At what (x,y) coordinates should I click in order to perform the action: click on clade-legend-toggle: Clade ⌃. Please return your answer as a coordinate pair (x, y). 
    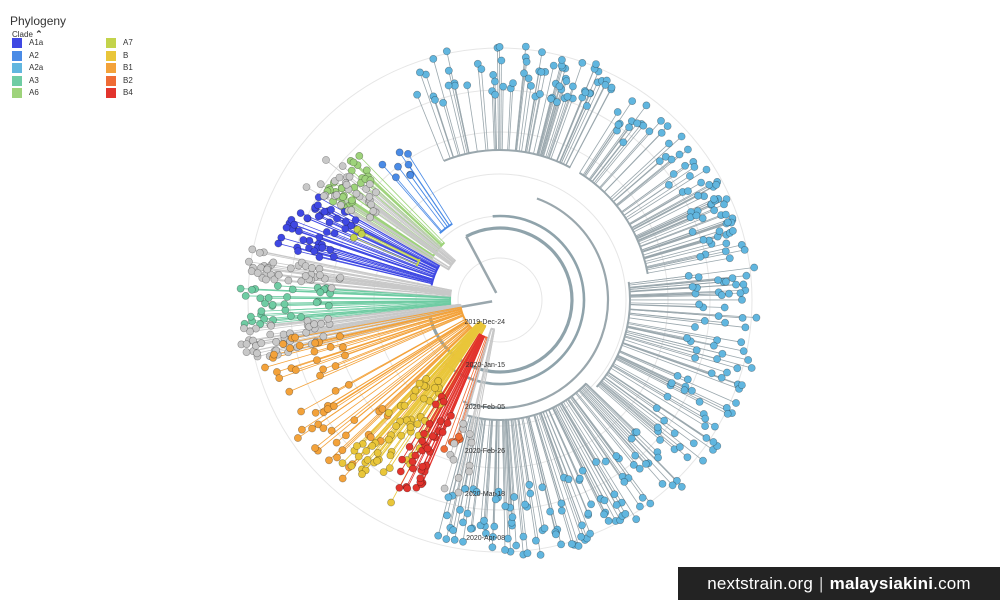
    Looking at the image, I should click on (27, 34).